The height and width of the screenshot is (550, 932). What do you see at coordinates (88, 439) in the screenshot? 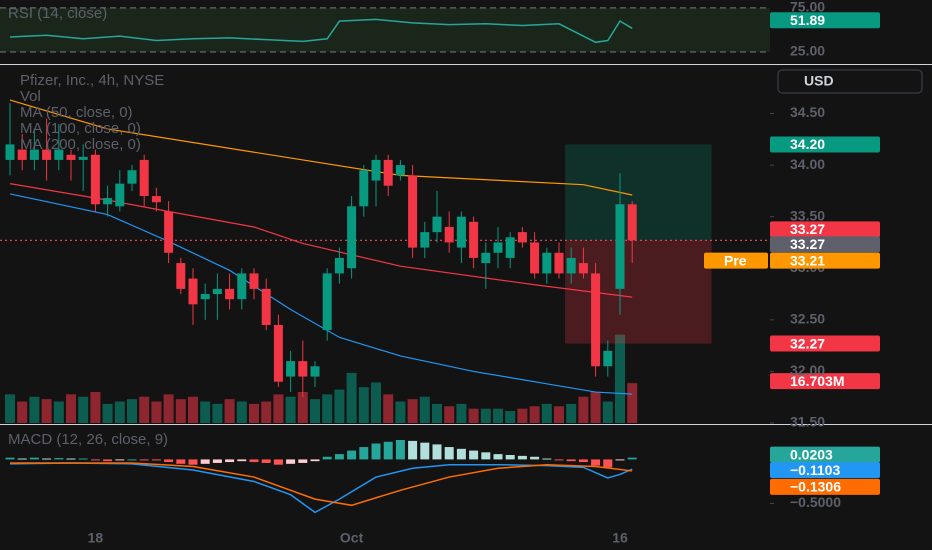
I see `macd-title: MACD (12, 26, close, 9)` at bounding box center [88, 439].